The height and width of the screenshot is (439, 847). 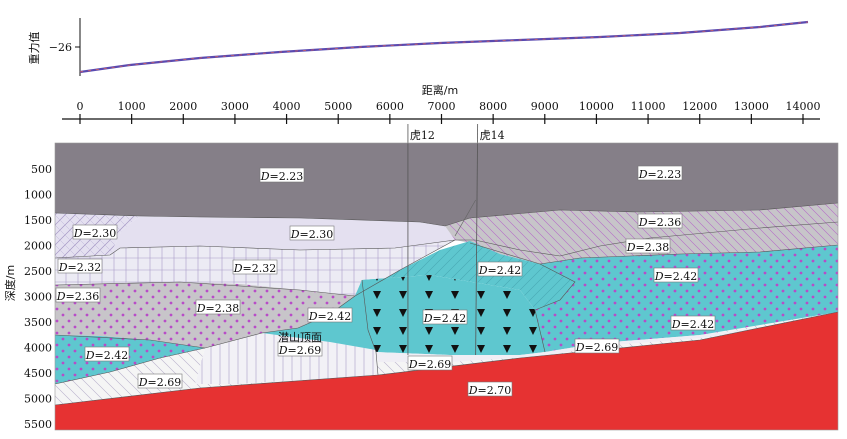 What do you see at coordinates (446, 214) in the screenshot?
I see `boundary-top` at bounding box center [446, 214].